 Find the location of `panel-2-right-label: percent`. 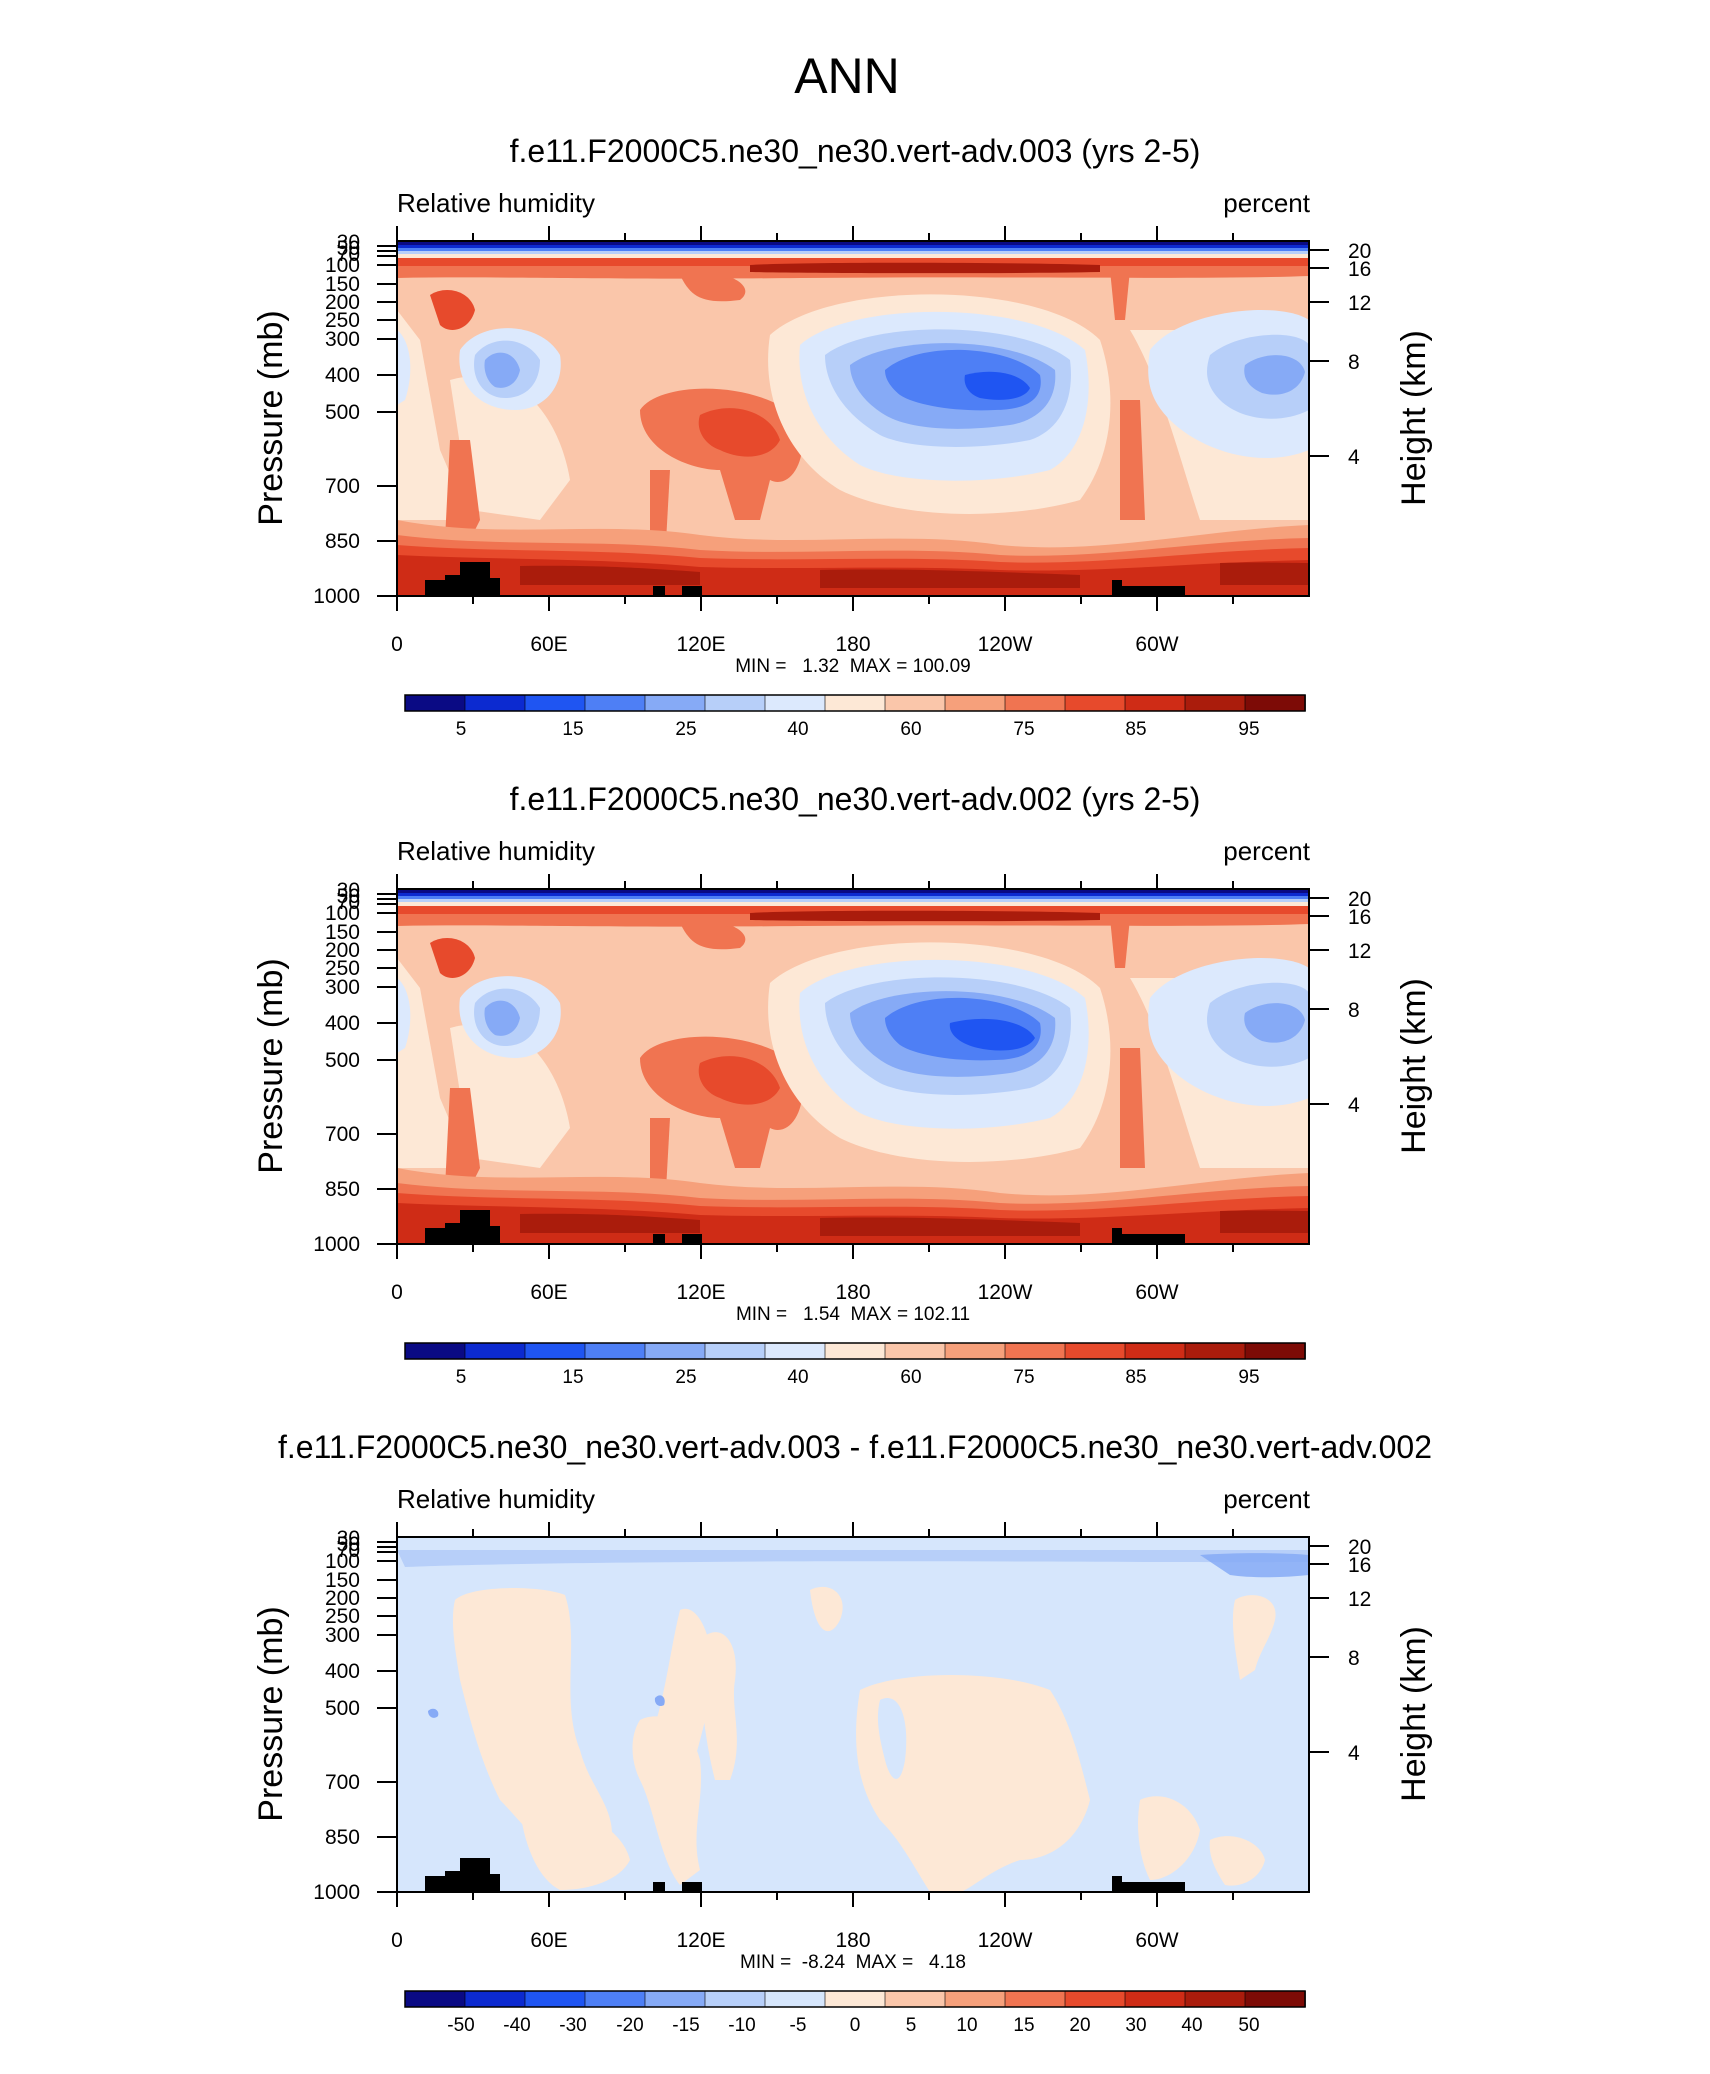

panel-2-right-label: percent is located at coordinates (1266, 851).